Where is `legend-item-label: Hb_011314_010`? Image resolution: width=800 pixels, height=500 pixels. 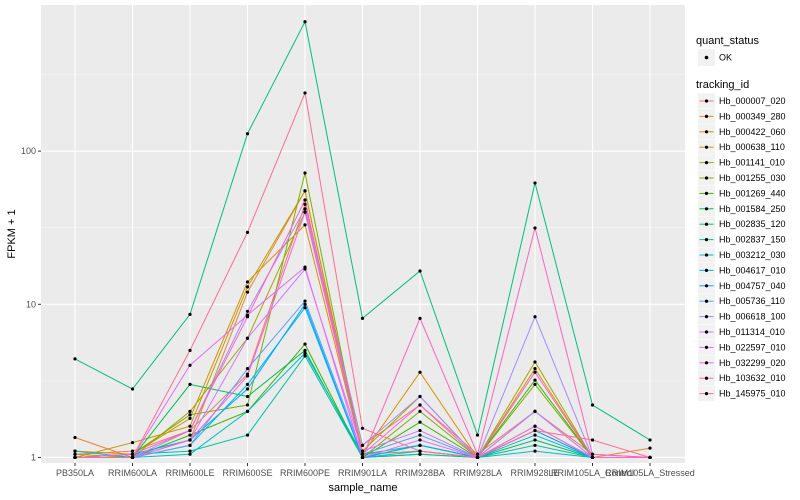
legend-item-label: Hb_011314_010 is located at coordinates (752, 332).